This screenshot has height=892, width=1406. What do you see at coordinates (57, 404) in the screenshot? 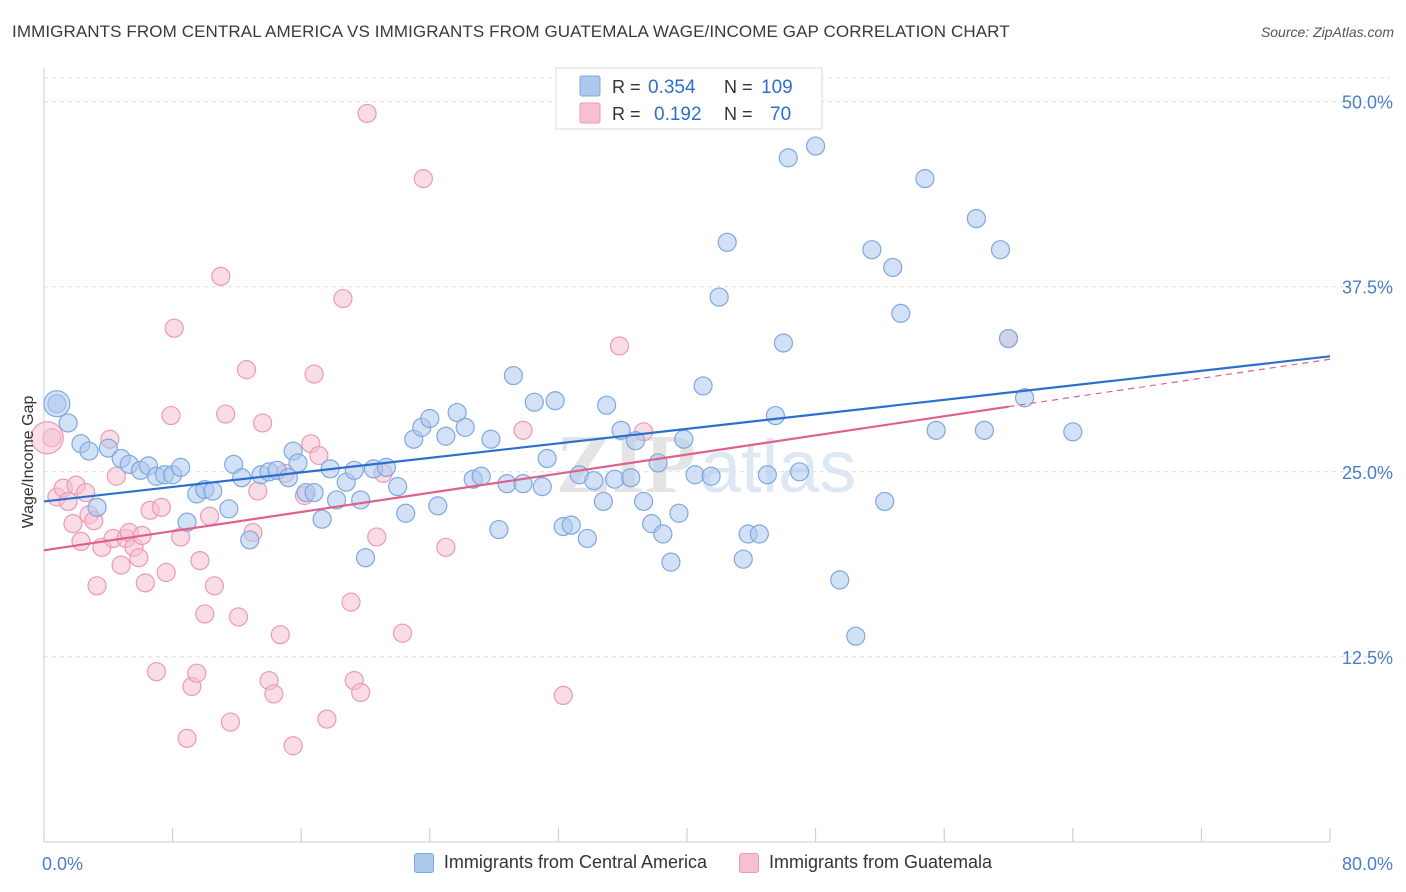
I see `central-america-point-large` at bounding box center [57, 404].